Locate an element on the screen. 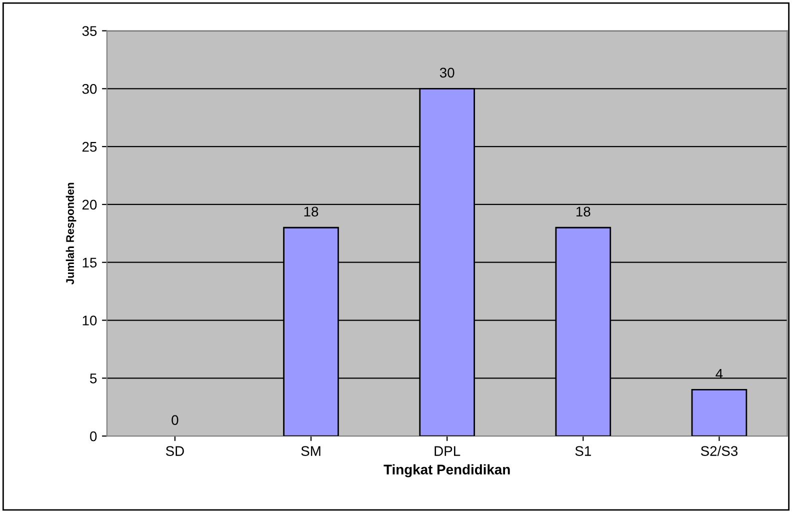  y-tick-label: 30 is located at coordinates (89, 89).